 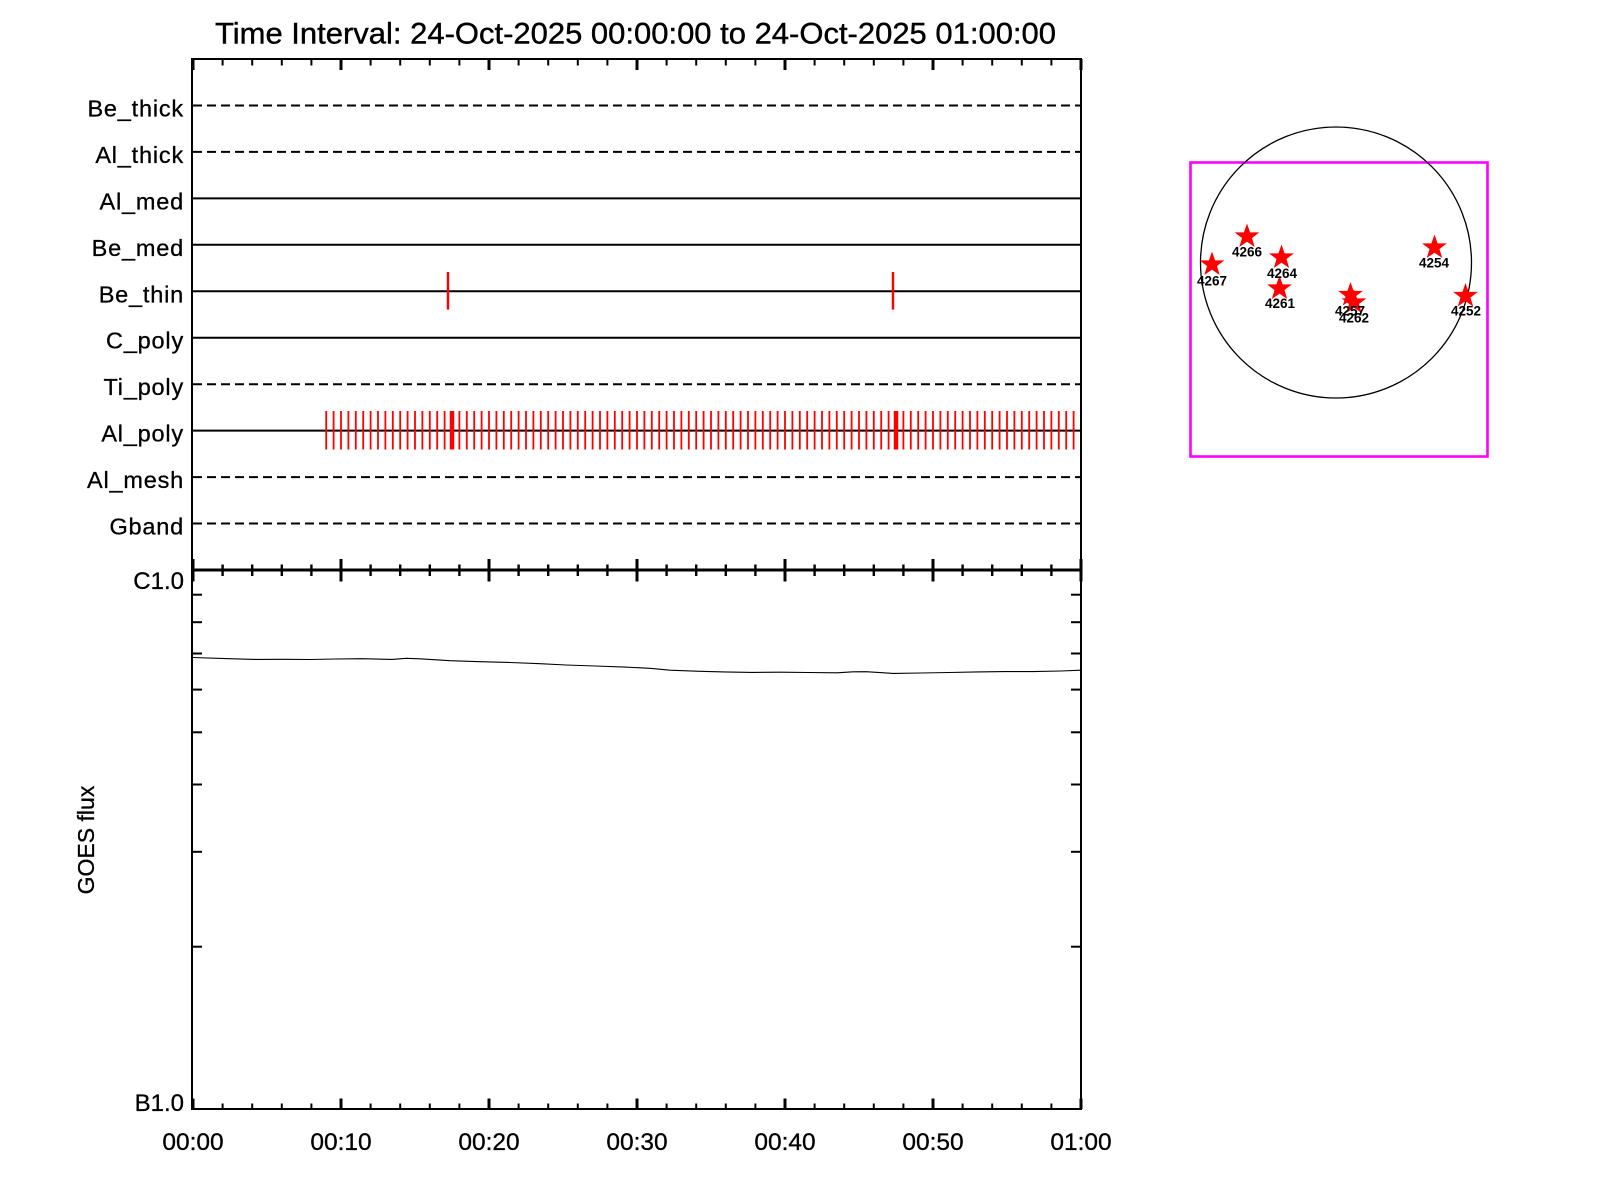 What do you see at coordinates (1282, 273) in the screenshot?
I see `svg-text: 4264` at bounding box center [1282, 273].